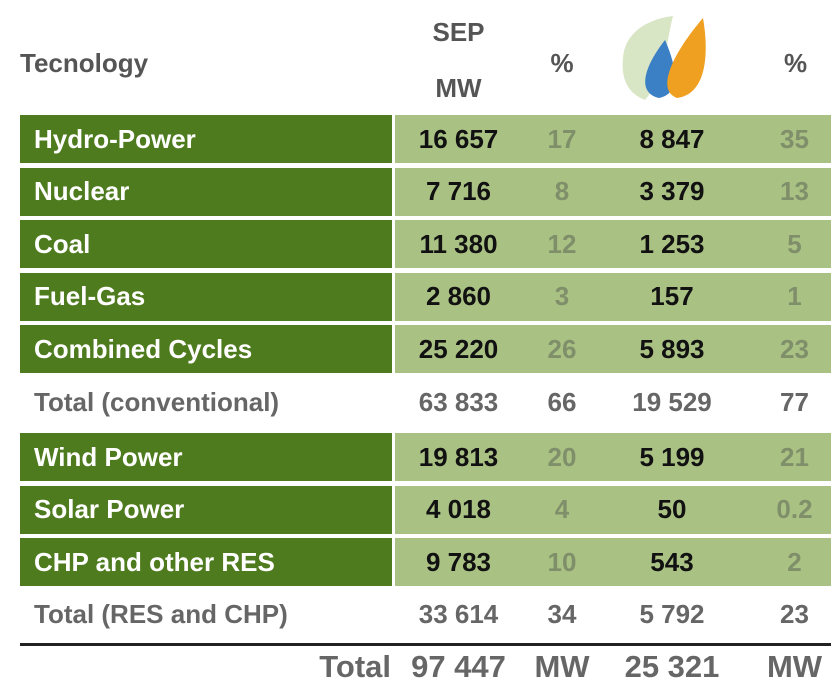  Describe the element at coordinates (562, 561) in the screenshot. I see `percent: 10` at that location.